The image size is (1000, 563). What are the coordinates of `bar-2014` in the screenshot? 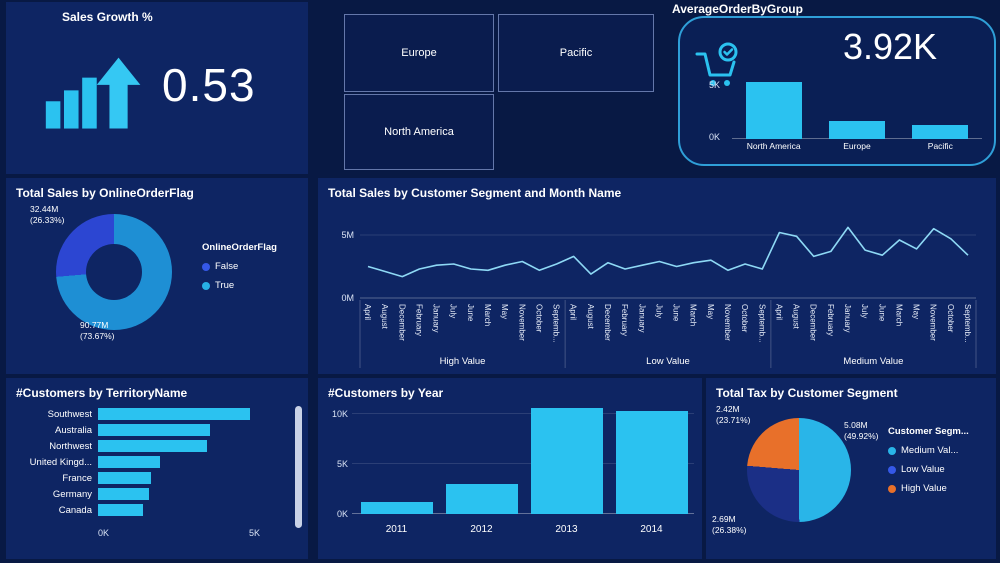 It's located at (651, 462).